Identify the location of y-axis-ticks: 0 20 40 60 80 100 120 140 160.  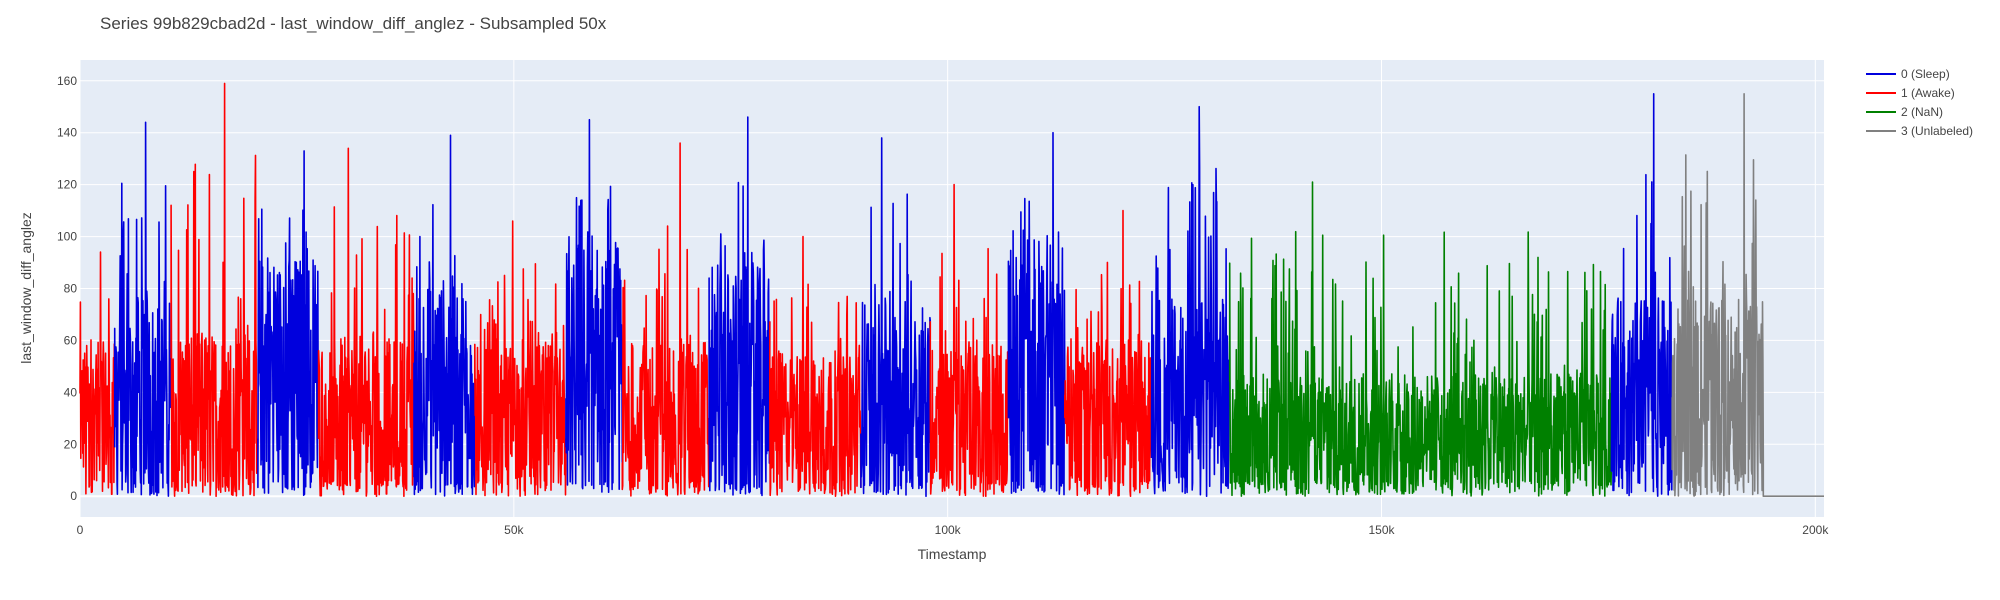
(67, 288).